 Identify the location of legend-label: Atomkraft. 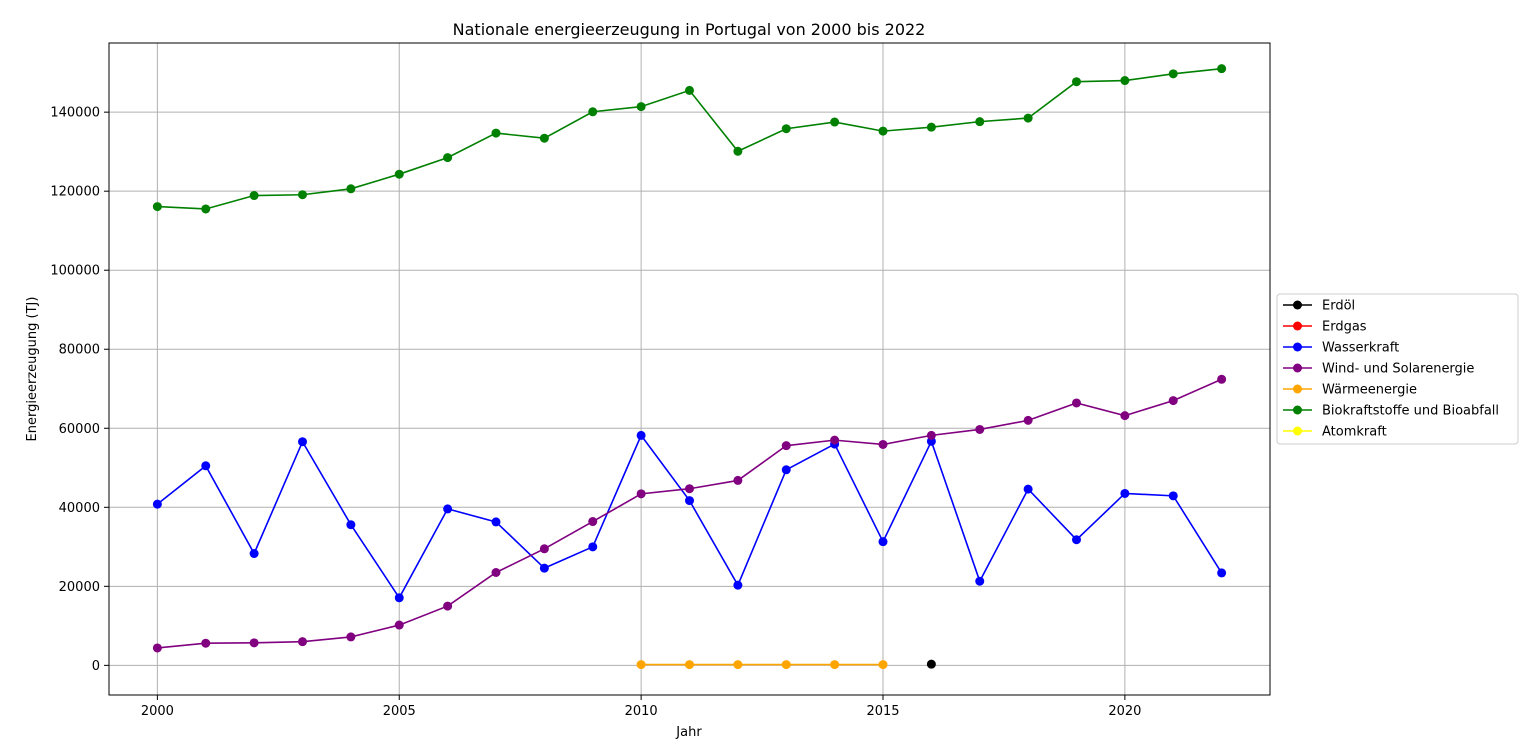
(1354, 432).